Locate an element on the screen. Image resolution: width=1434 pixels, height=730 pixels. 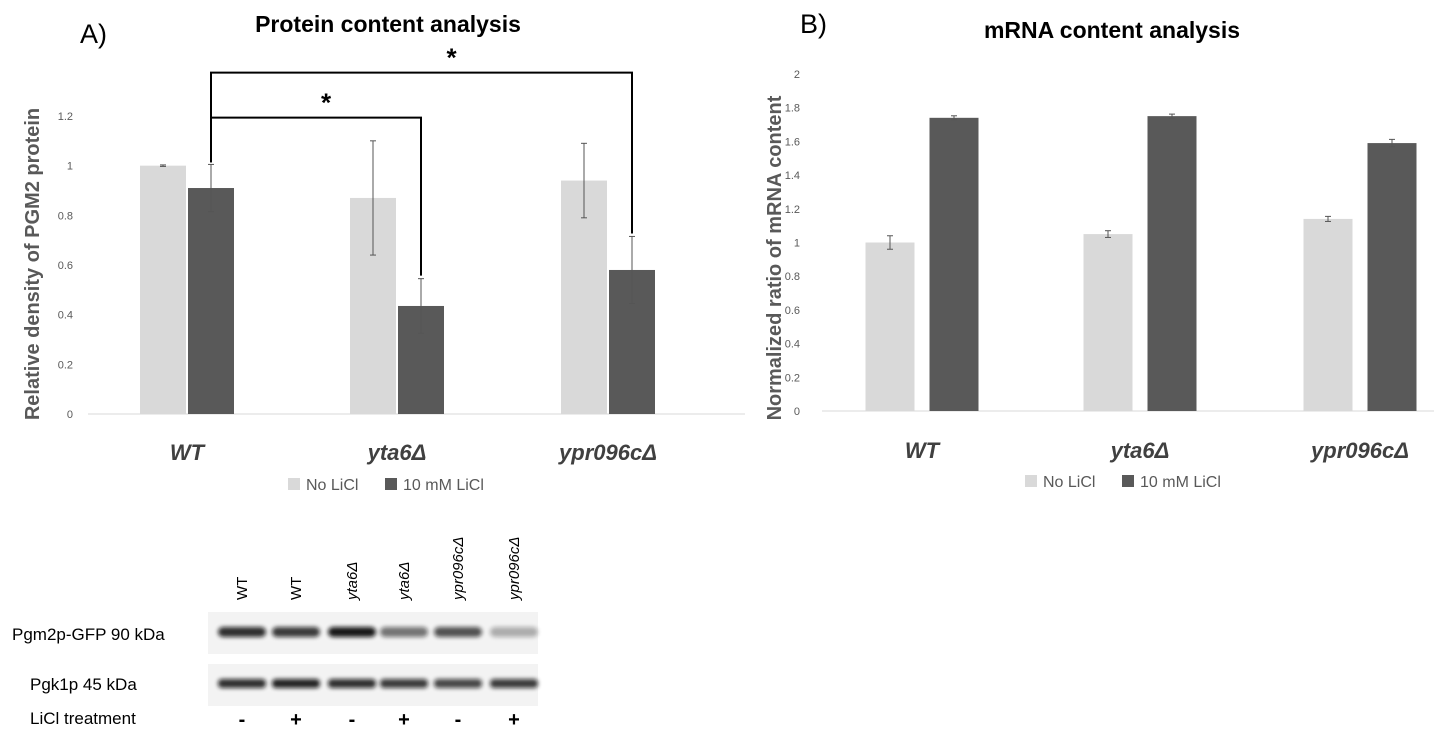
y-tick-label: 1.8 is located at coordinates (792, 109).